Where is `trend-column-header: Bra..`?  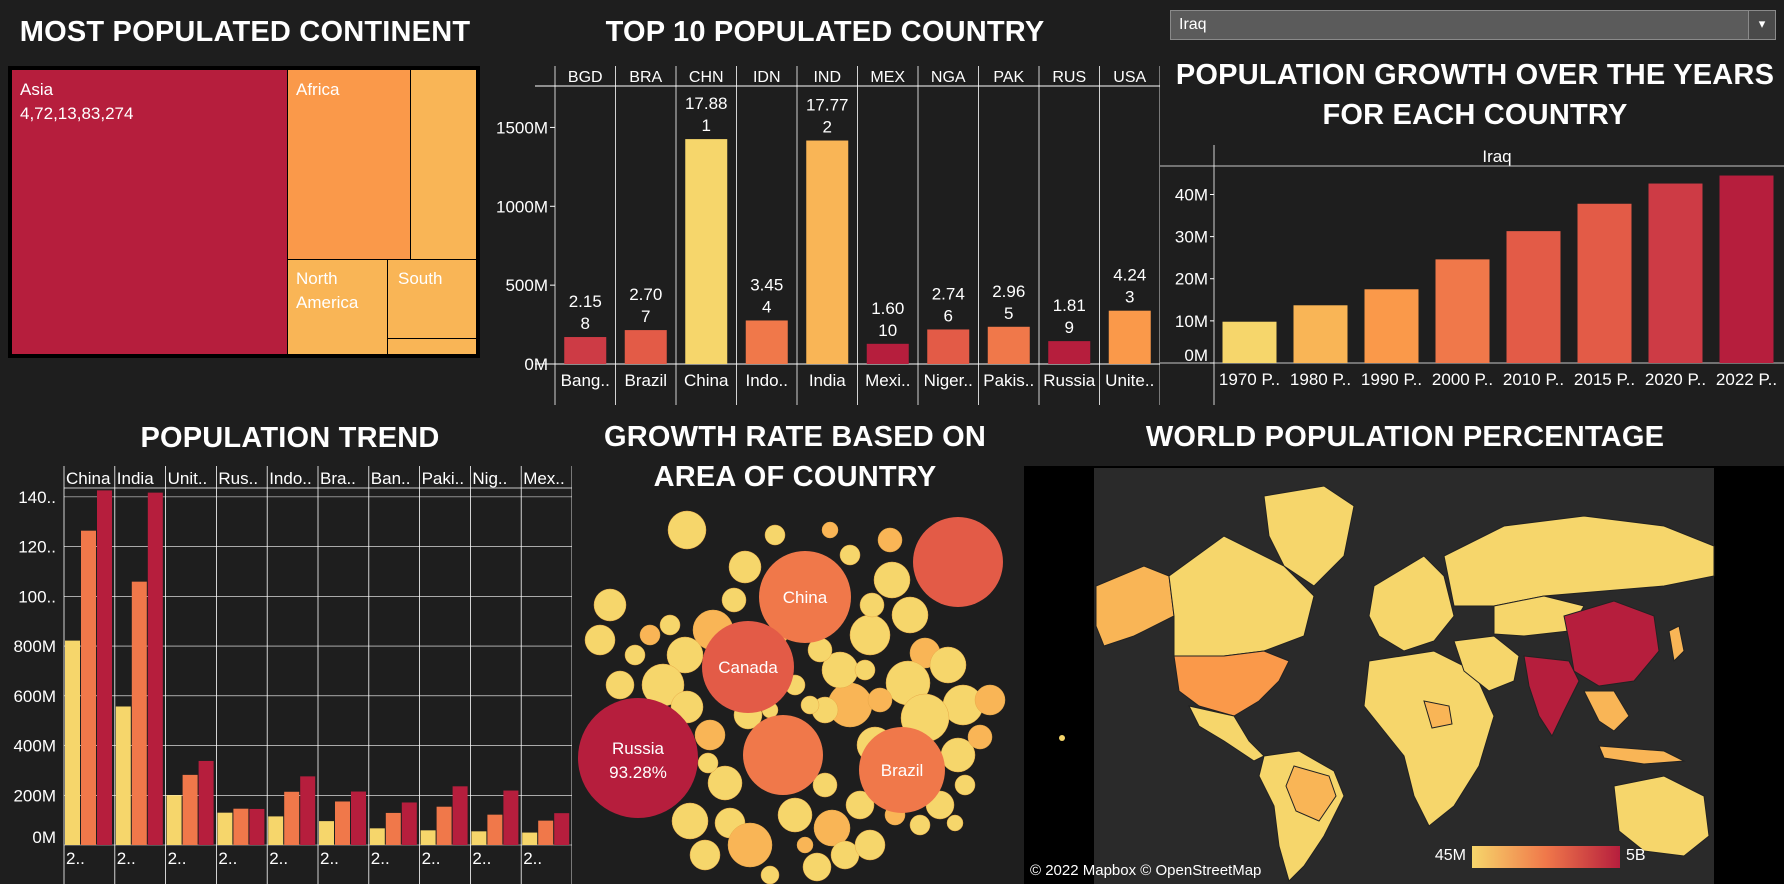 trend-column-header: Bra.. is located at coordinates (338, 478).